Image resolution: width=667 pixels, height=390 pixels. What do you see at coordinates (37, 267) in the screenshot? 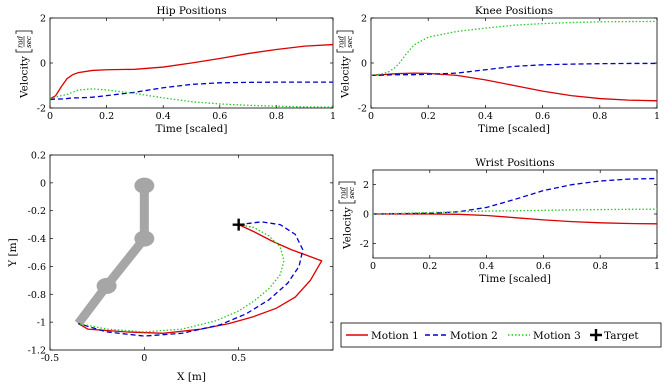
I see `y-tick-label: -0.6` at bounding box center [37, 267].